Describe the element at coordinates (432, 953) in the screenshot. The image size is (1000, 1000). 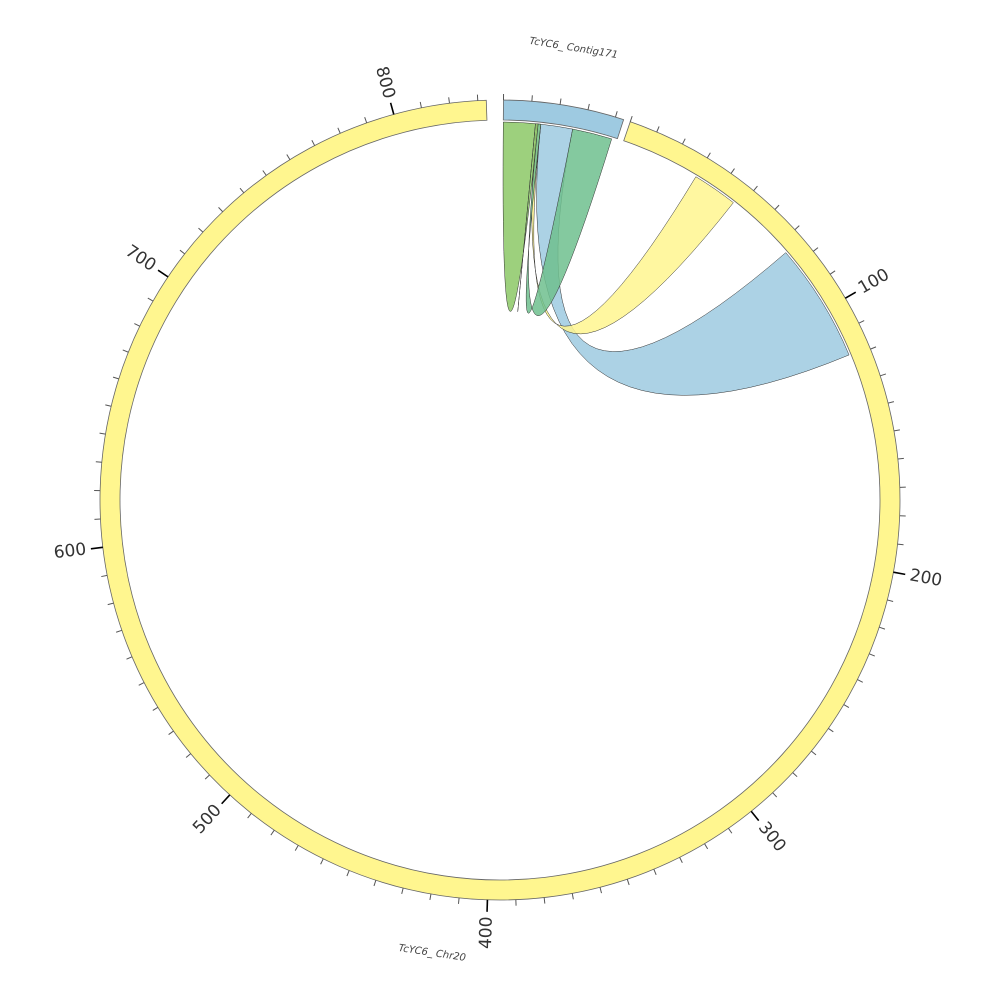
I see `segment-label: TcYC6_ Chr20` at that location.